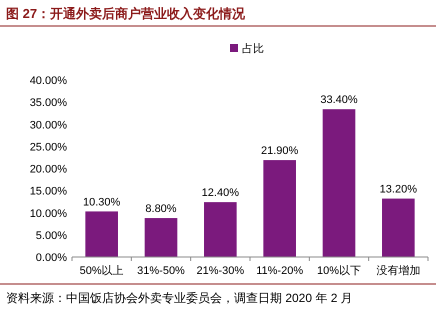 This screenshot has height=326, width=436. What do you see at coordinates (126, 13) in the screenshot?
I see `chart-title: 图 27：开通外卖后商户营业收入变化情况` at bounding box center [126, 13].